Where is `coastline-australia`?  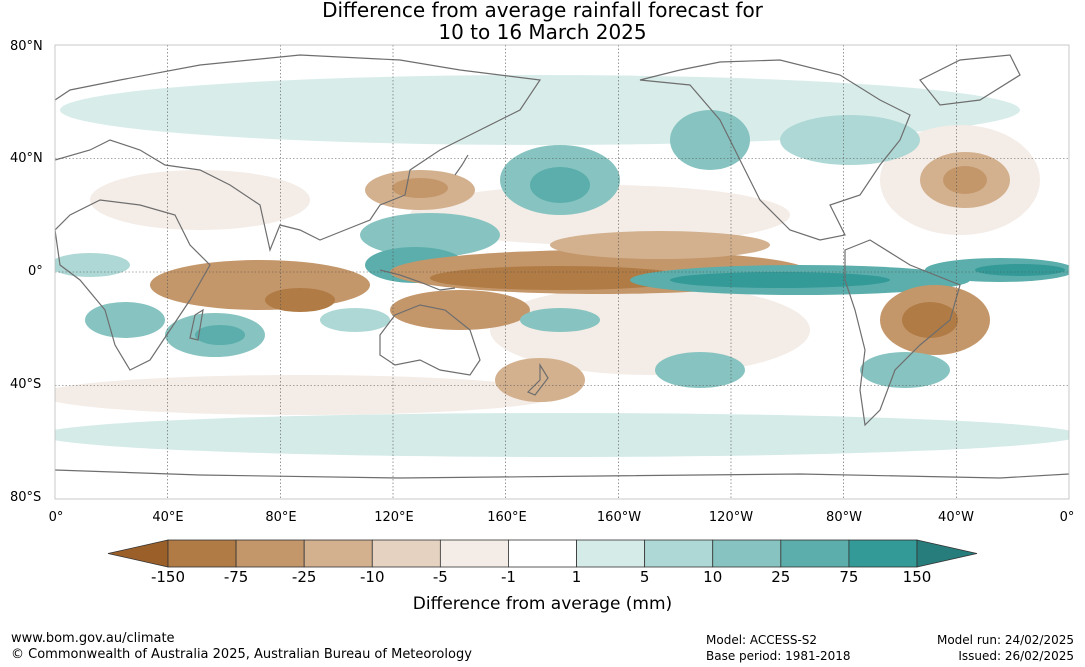 coastline-australia is located at coordinates (430, 340).